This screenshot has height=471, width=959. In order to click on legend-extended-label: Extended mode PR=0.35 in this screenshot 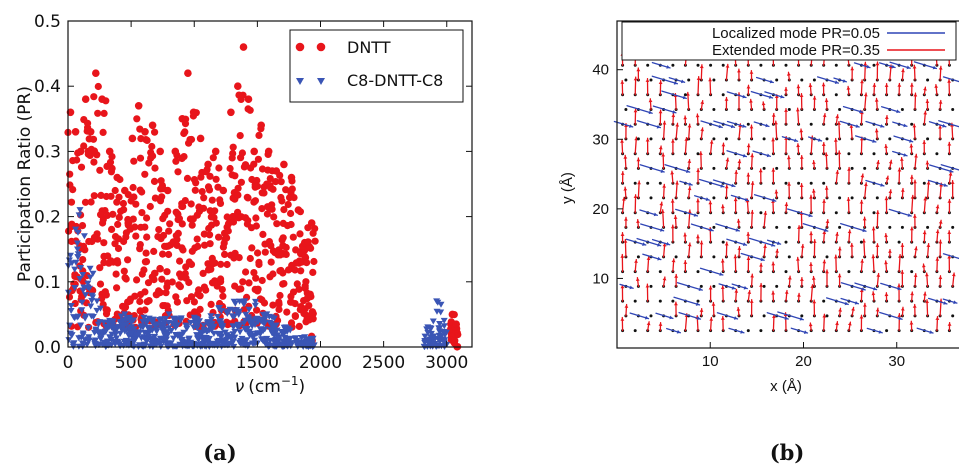, I will do `click(796, 50)`.